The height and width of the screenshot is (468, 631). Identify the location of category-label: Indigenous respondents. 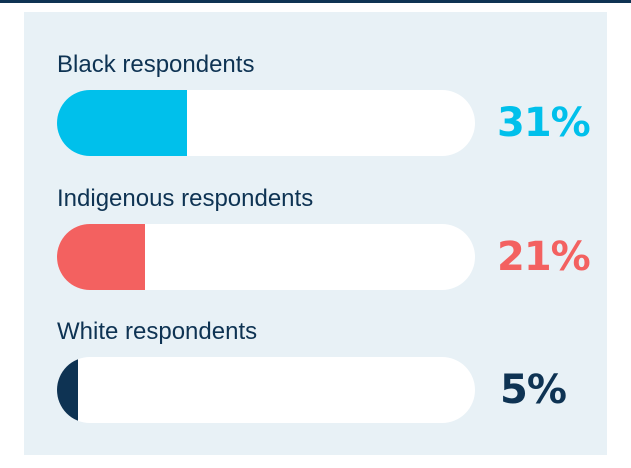
(185, 198).